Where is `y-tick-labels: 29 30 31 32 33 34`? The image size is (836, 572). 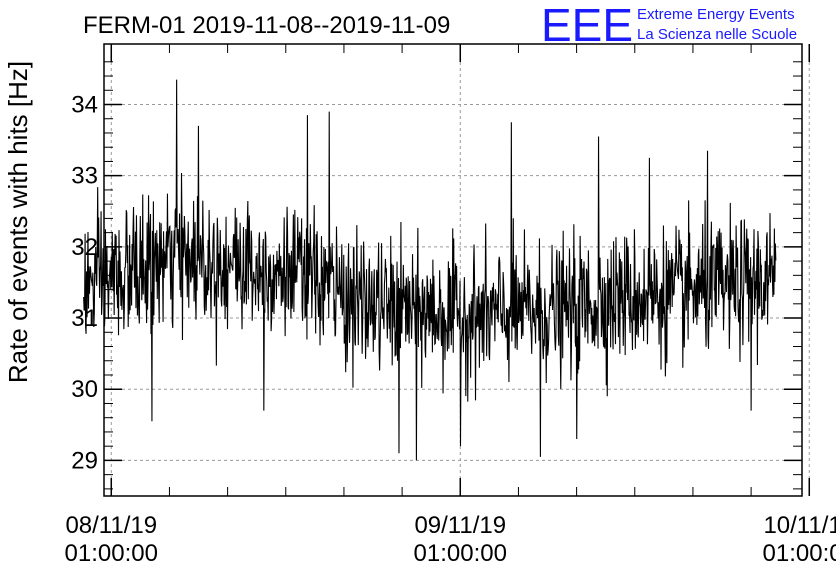
y-tick-labels: 29 30 31 32 33 34 is located at coordinates (84, 283).